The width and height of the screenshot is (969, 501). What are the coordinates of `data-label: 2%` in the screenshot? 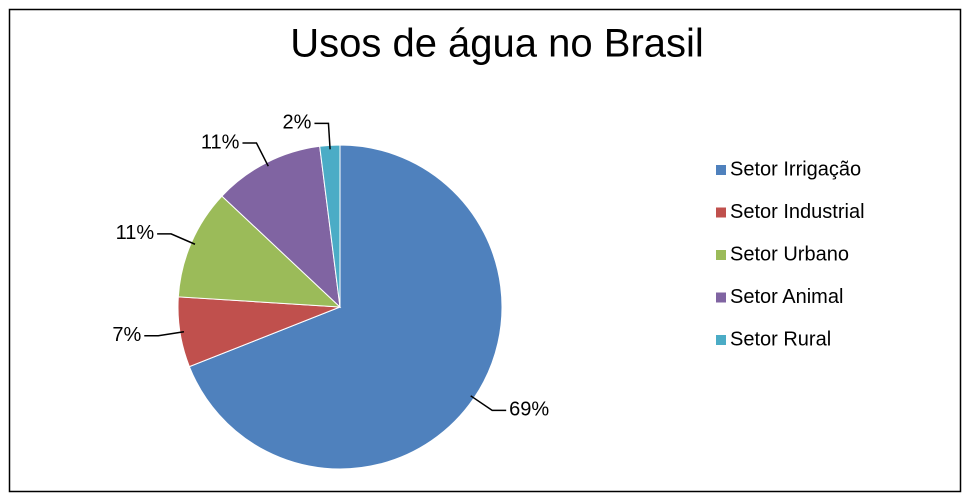 It's located at (297, 123).